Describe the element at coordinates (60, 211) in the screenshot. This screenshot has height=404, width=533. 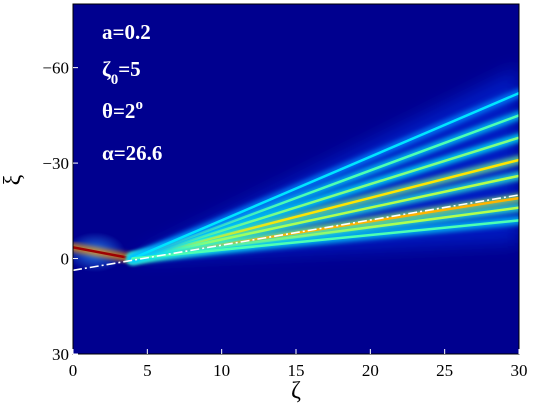
I see `y-axis: −60 −30 0 30` at that location.